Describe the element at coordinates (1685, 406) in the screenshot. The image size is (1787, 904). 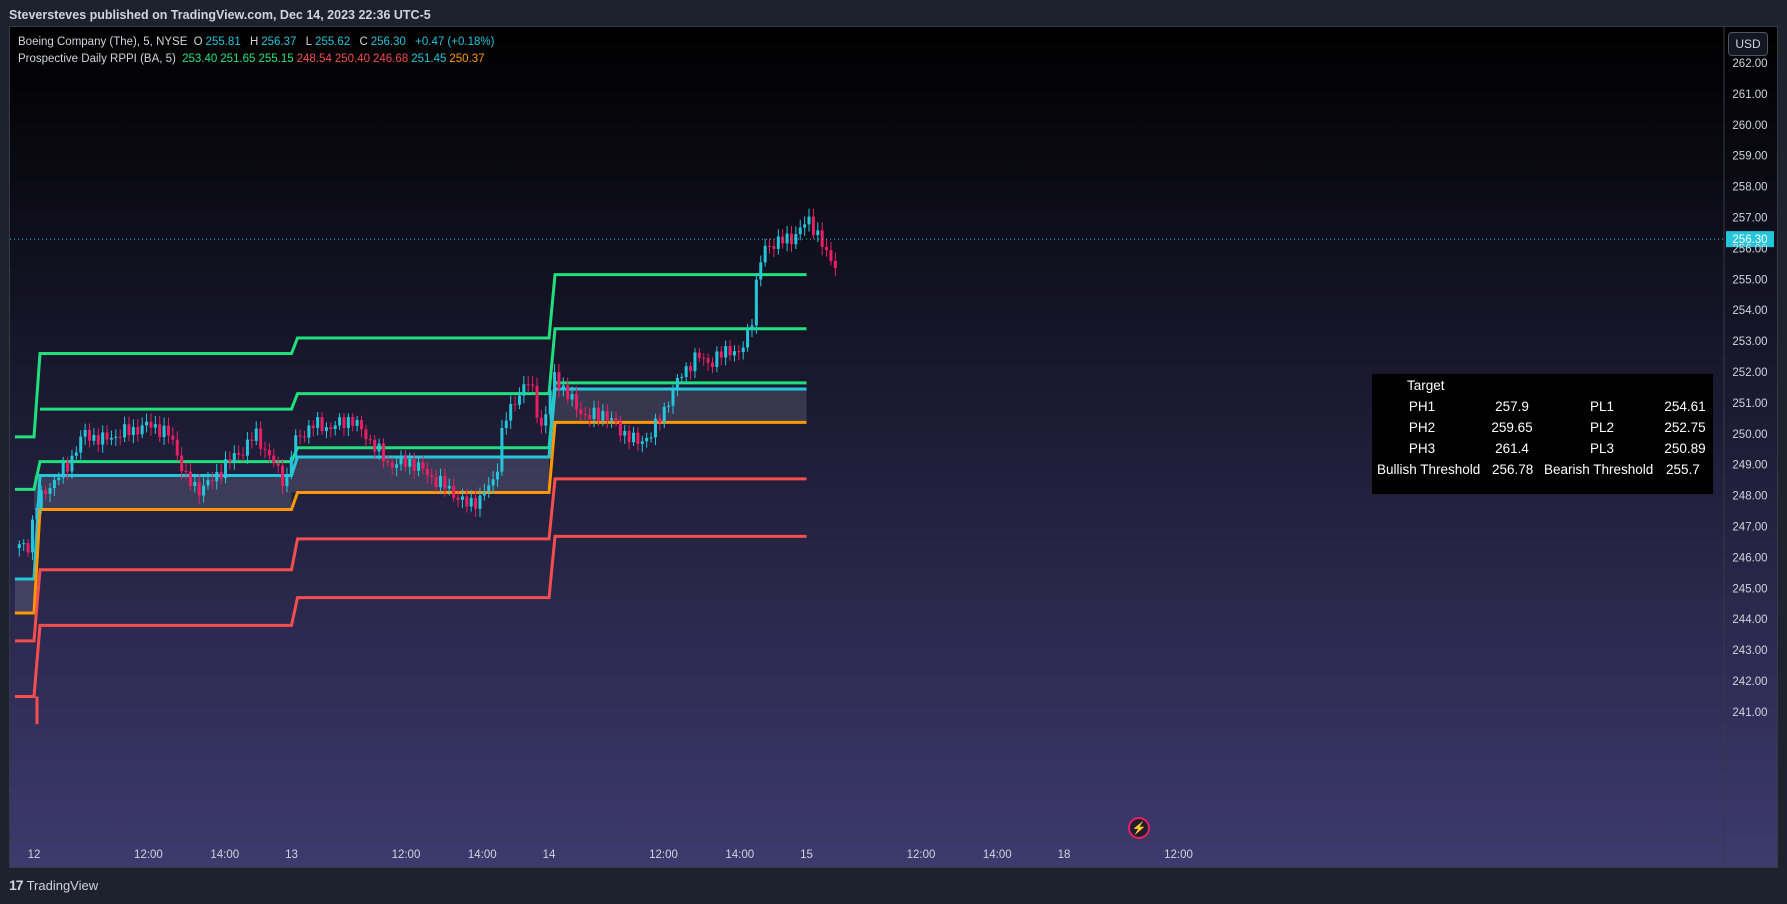
I see `target-cell-r1-c4: 254.61` at that location.